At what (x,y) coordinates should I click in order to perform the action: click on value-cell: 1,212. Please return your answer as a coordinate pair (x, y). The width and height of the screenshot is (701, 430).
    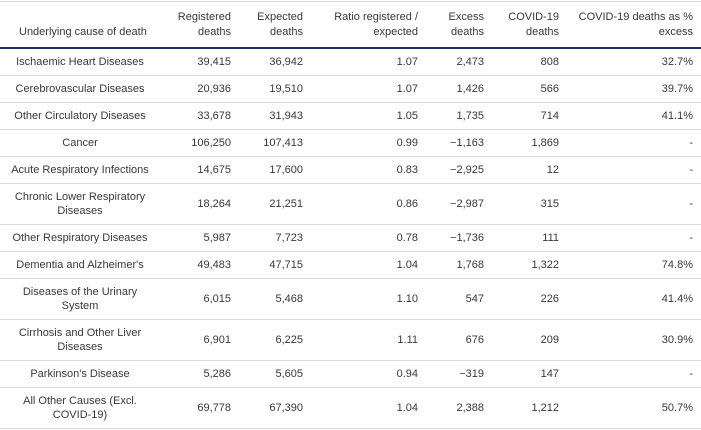
    Looking at the image, I should click on (531, 408).